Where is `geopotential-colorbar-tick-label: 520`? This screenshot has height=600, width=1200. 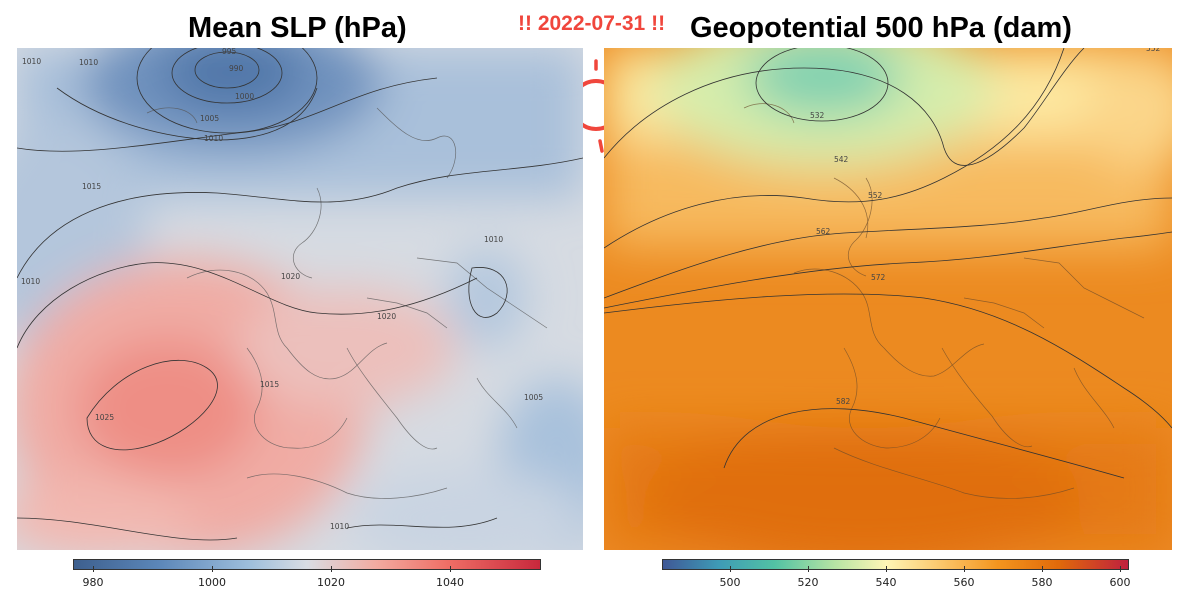
geopotential-colorbar-tick-label: 520 is located at coordinates (808, 582).